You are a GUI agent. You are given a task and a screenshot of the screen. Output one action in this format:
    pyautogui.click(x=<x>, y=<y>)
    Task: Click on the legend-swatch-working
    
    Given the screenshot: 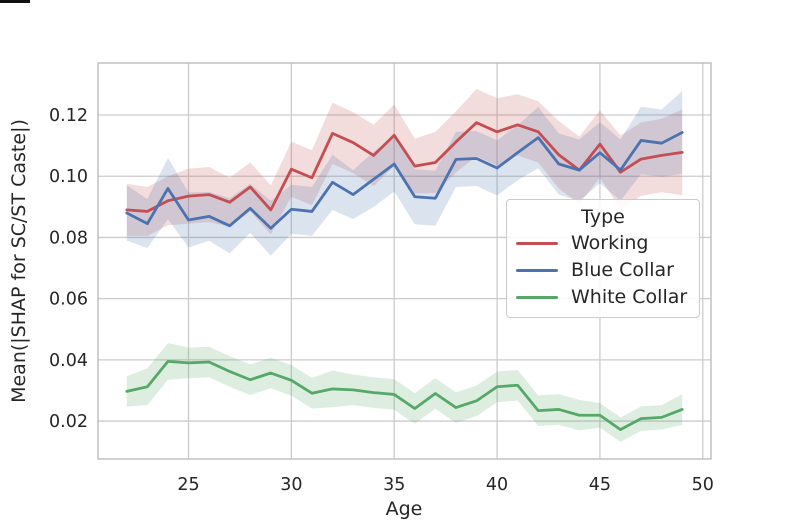 What is the action you would take?
    pyautogui.click(x=537, y=243)
    